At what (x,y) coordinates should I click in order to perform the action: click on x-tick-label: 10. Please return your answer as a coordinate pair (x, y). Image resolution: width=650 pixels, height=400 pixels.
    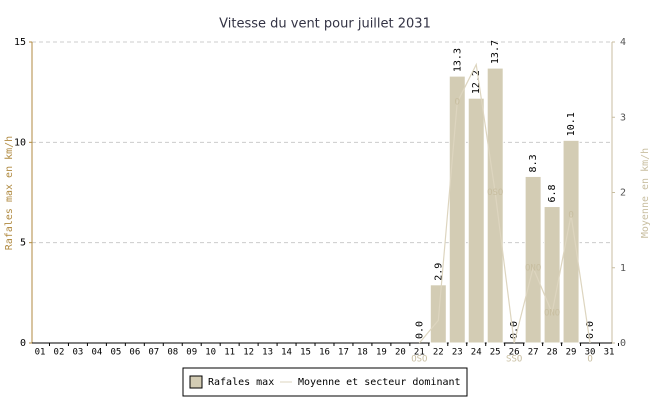
    Looking at the image, I should click on (210, 353).